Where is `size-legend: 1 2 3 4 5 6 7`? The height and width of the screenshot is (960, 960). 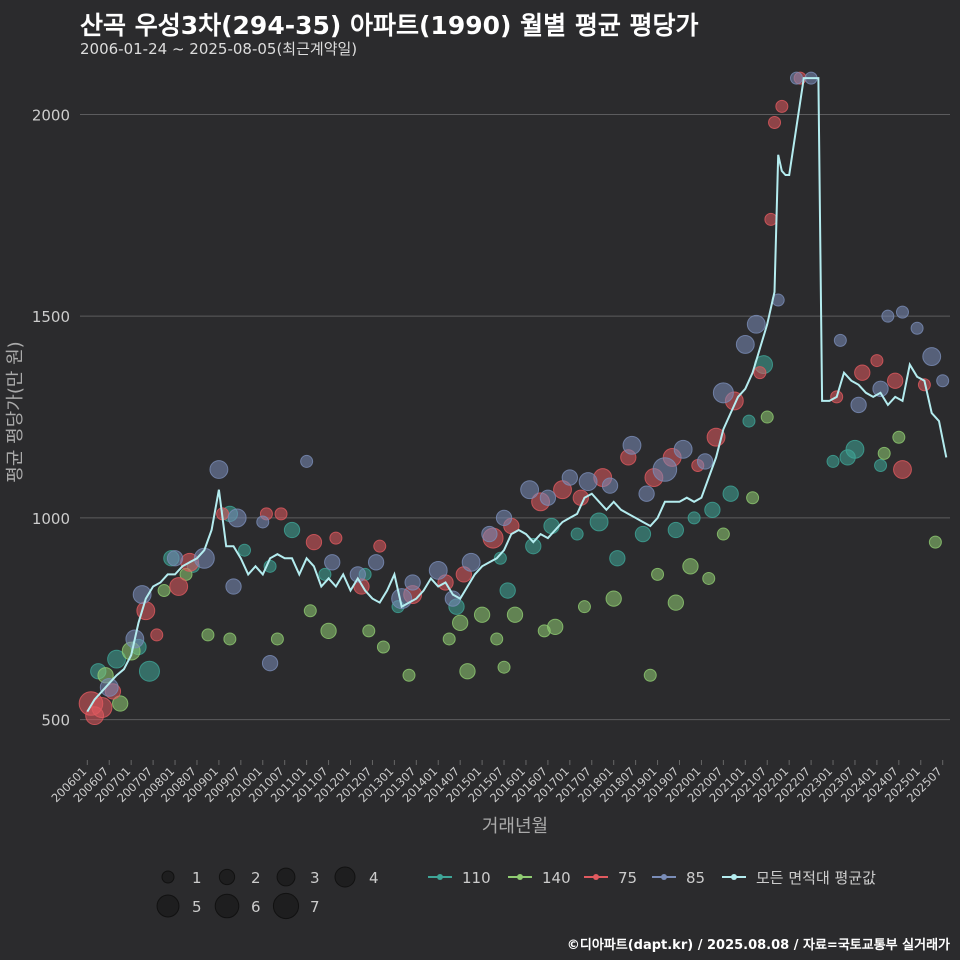
size-legend: 1 2 3 4 5 6 7 is located at coordinates (267, 893).